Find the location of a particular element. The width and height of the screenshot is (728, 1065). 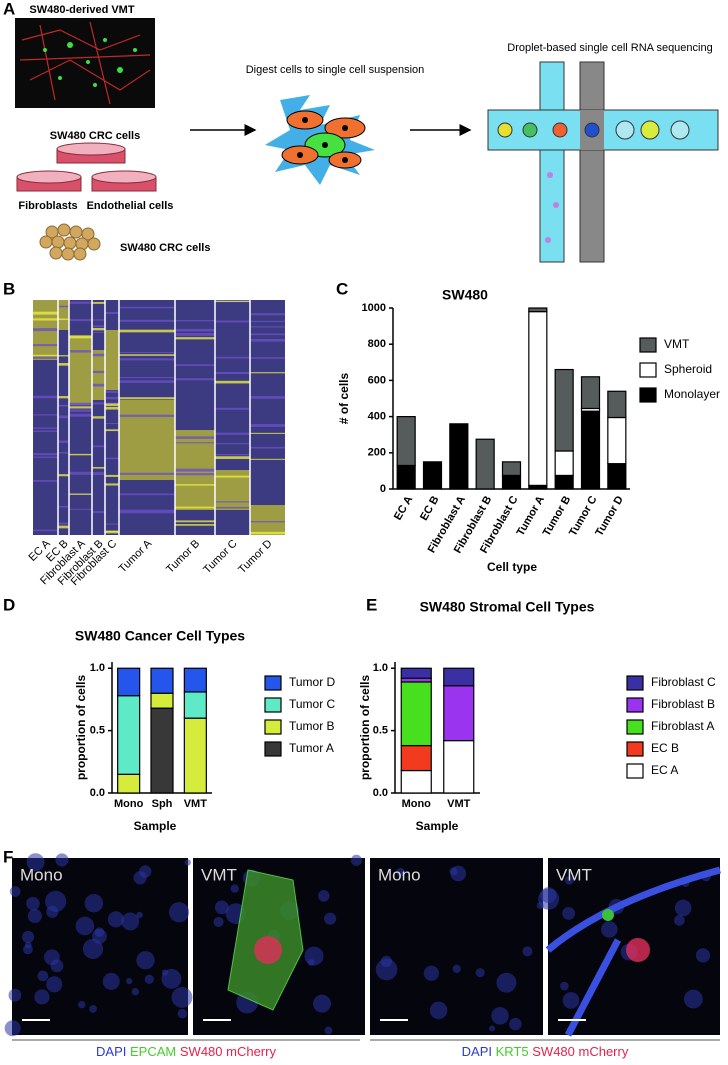

y-axis-label: proportion of cells is located at coordinates (81, 728).